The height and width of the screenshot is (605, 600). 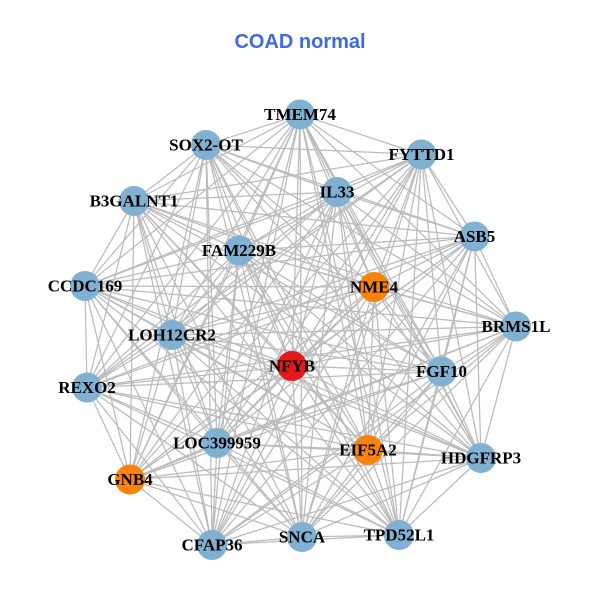 I want to click on svg-text: REXO2, so click(x=87, y=387).